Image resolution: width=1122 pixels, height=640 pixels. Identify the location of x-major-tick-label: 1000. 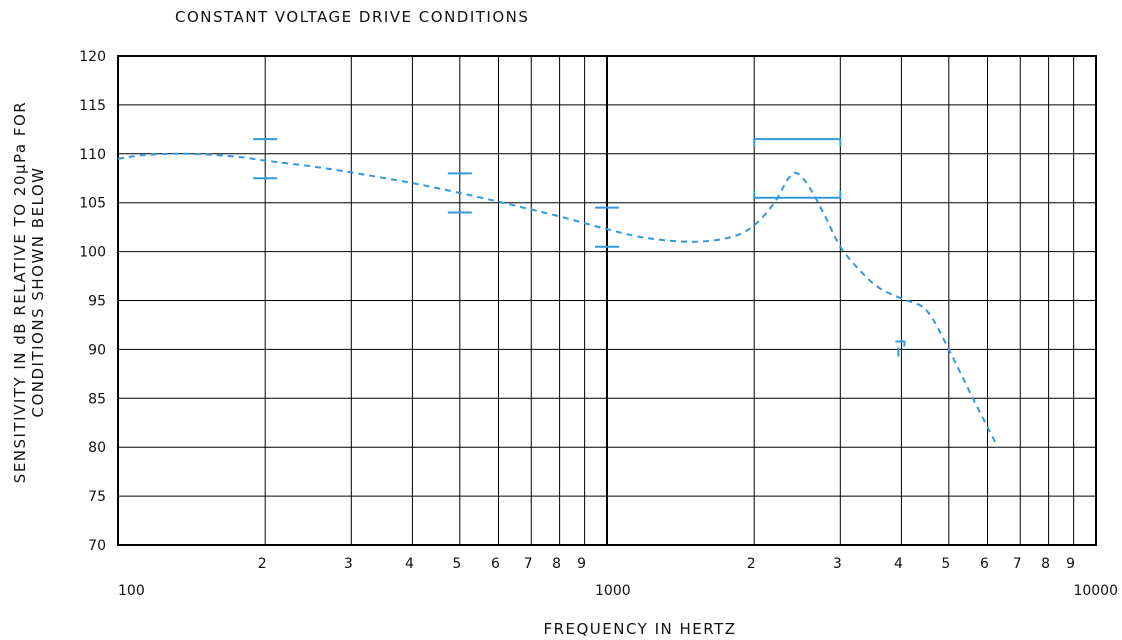
(613, 591).